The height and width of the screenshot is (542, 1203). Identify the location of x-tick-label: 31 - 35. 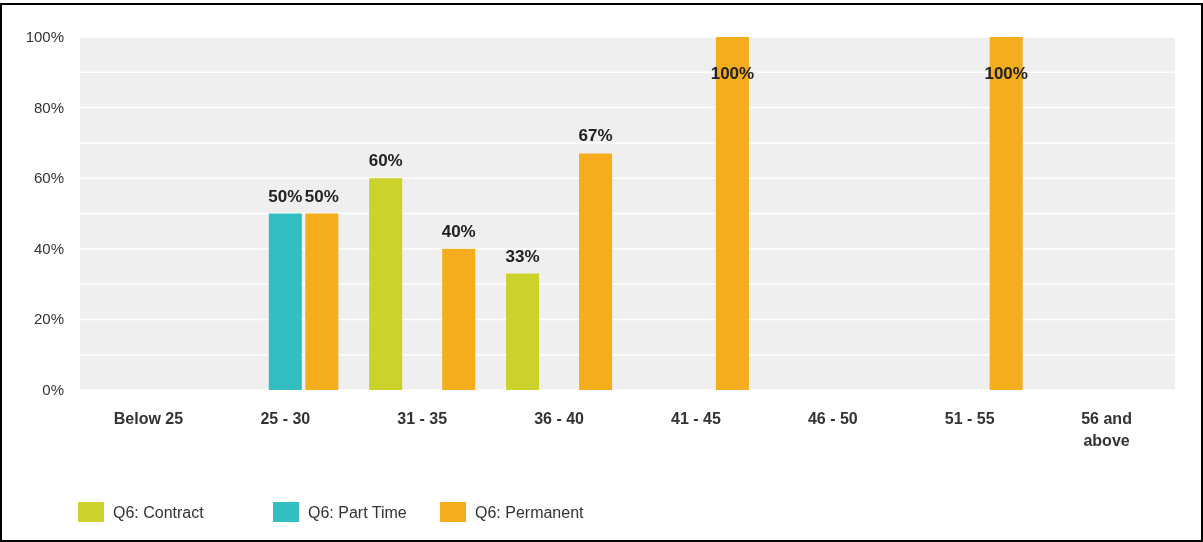
(422, 418).